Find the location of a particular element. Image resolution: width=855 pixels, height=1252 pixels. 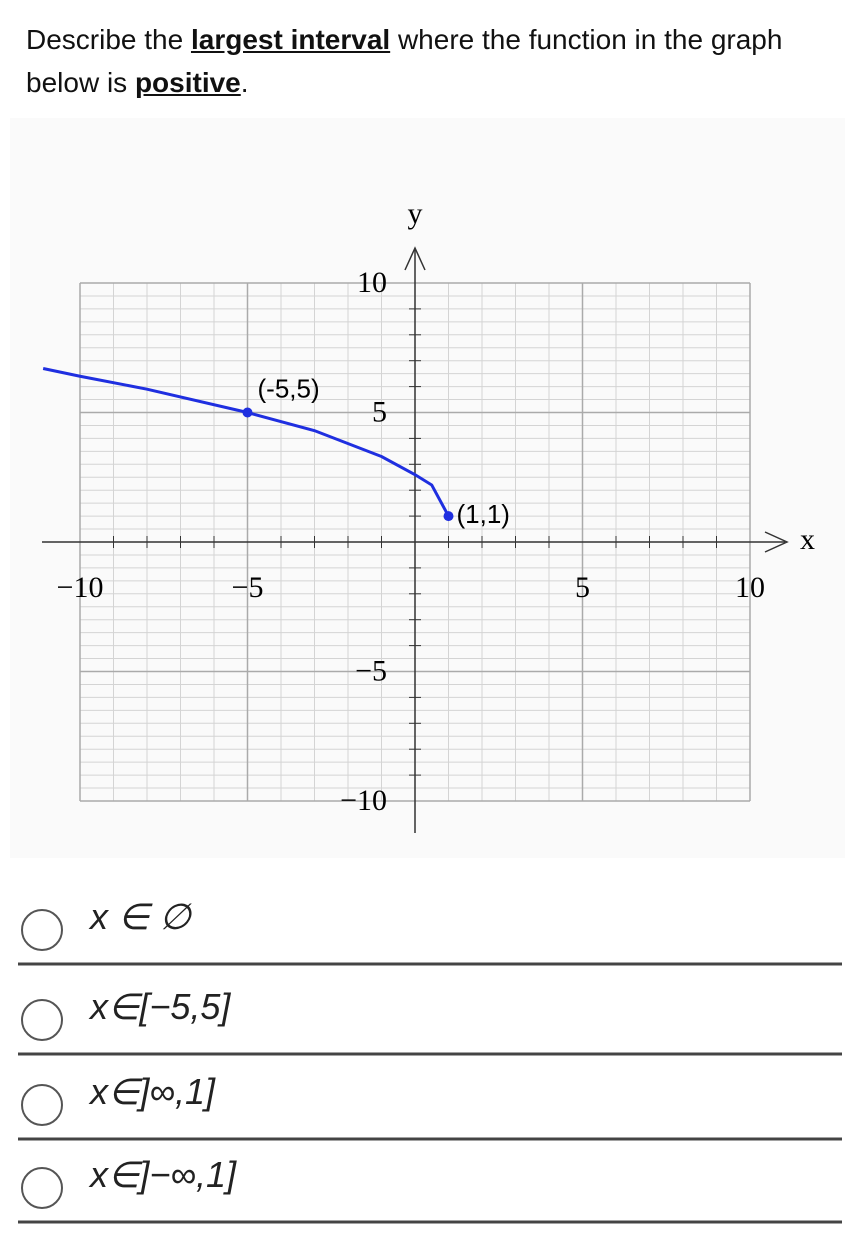

question-text: Describe the is located at coordinates (108, 39).